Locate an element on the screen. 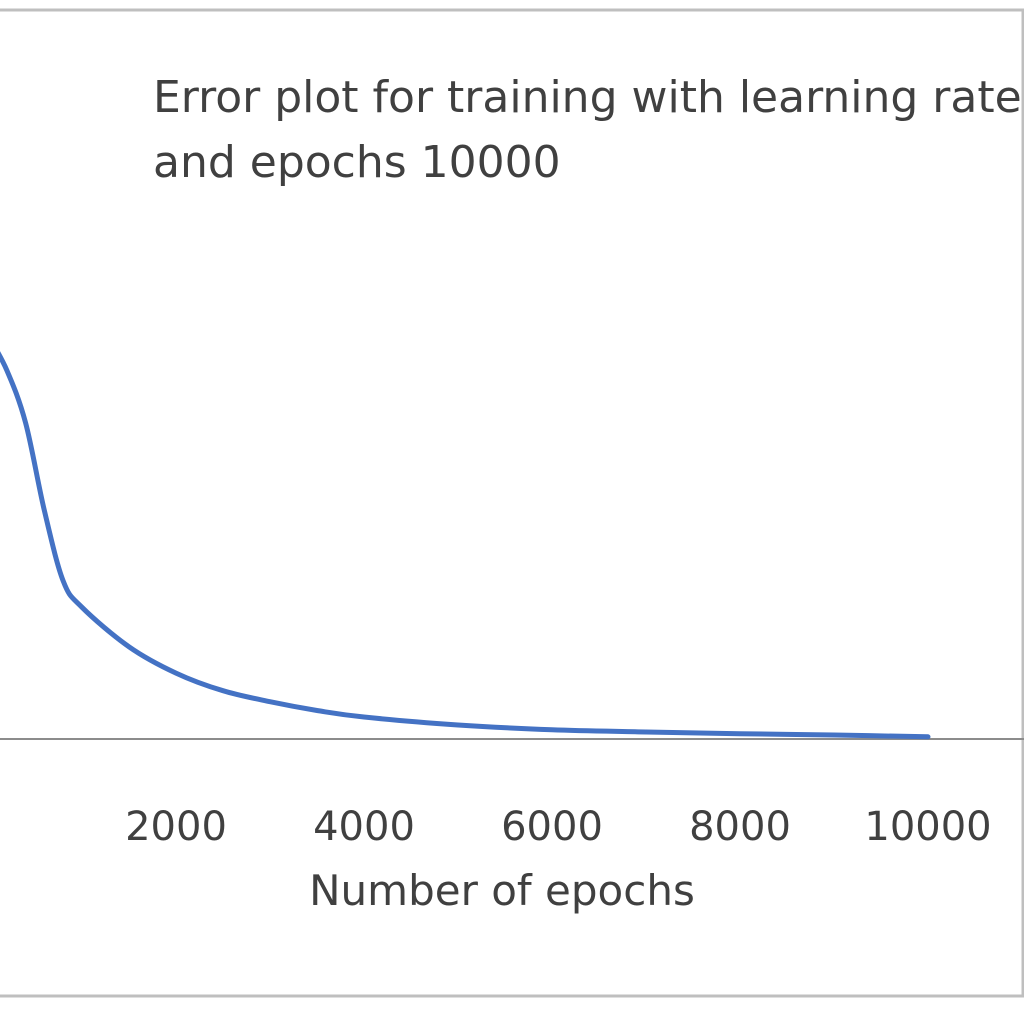 The height and width of the screenshot is (1024, 1024). x-tick-labels: 2000 4000 6000 8000 10000 is located at coordinates (558, 827).